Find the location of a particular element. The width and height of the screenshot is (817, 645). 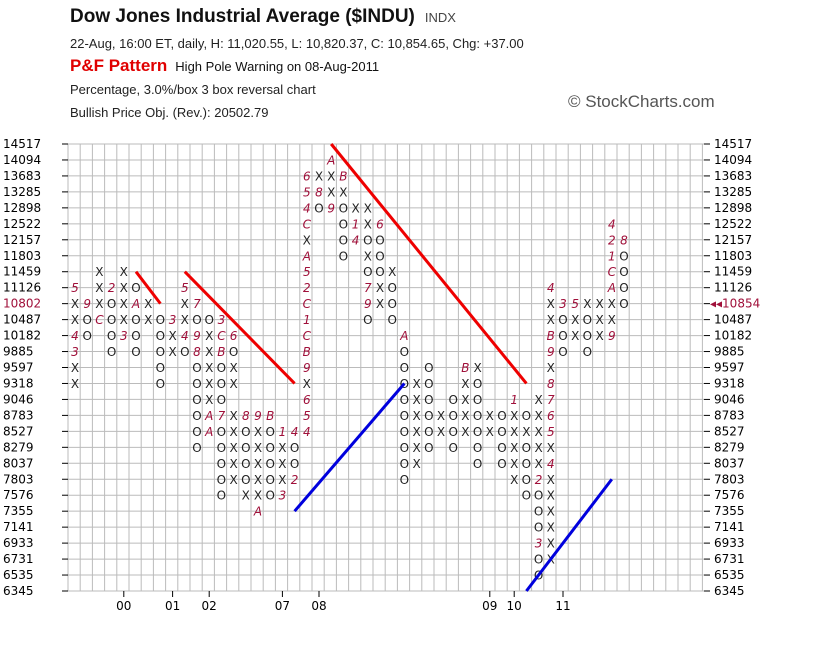

pattern-text: High Pole Warning on 08-Aug-2011 is located at coordinates (277, 66).